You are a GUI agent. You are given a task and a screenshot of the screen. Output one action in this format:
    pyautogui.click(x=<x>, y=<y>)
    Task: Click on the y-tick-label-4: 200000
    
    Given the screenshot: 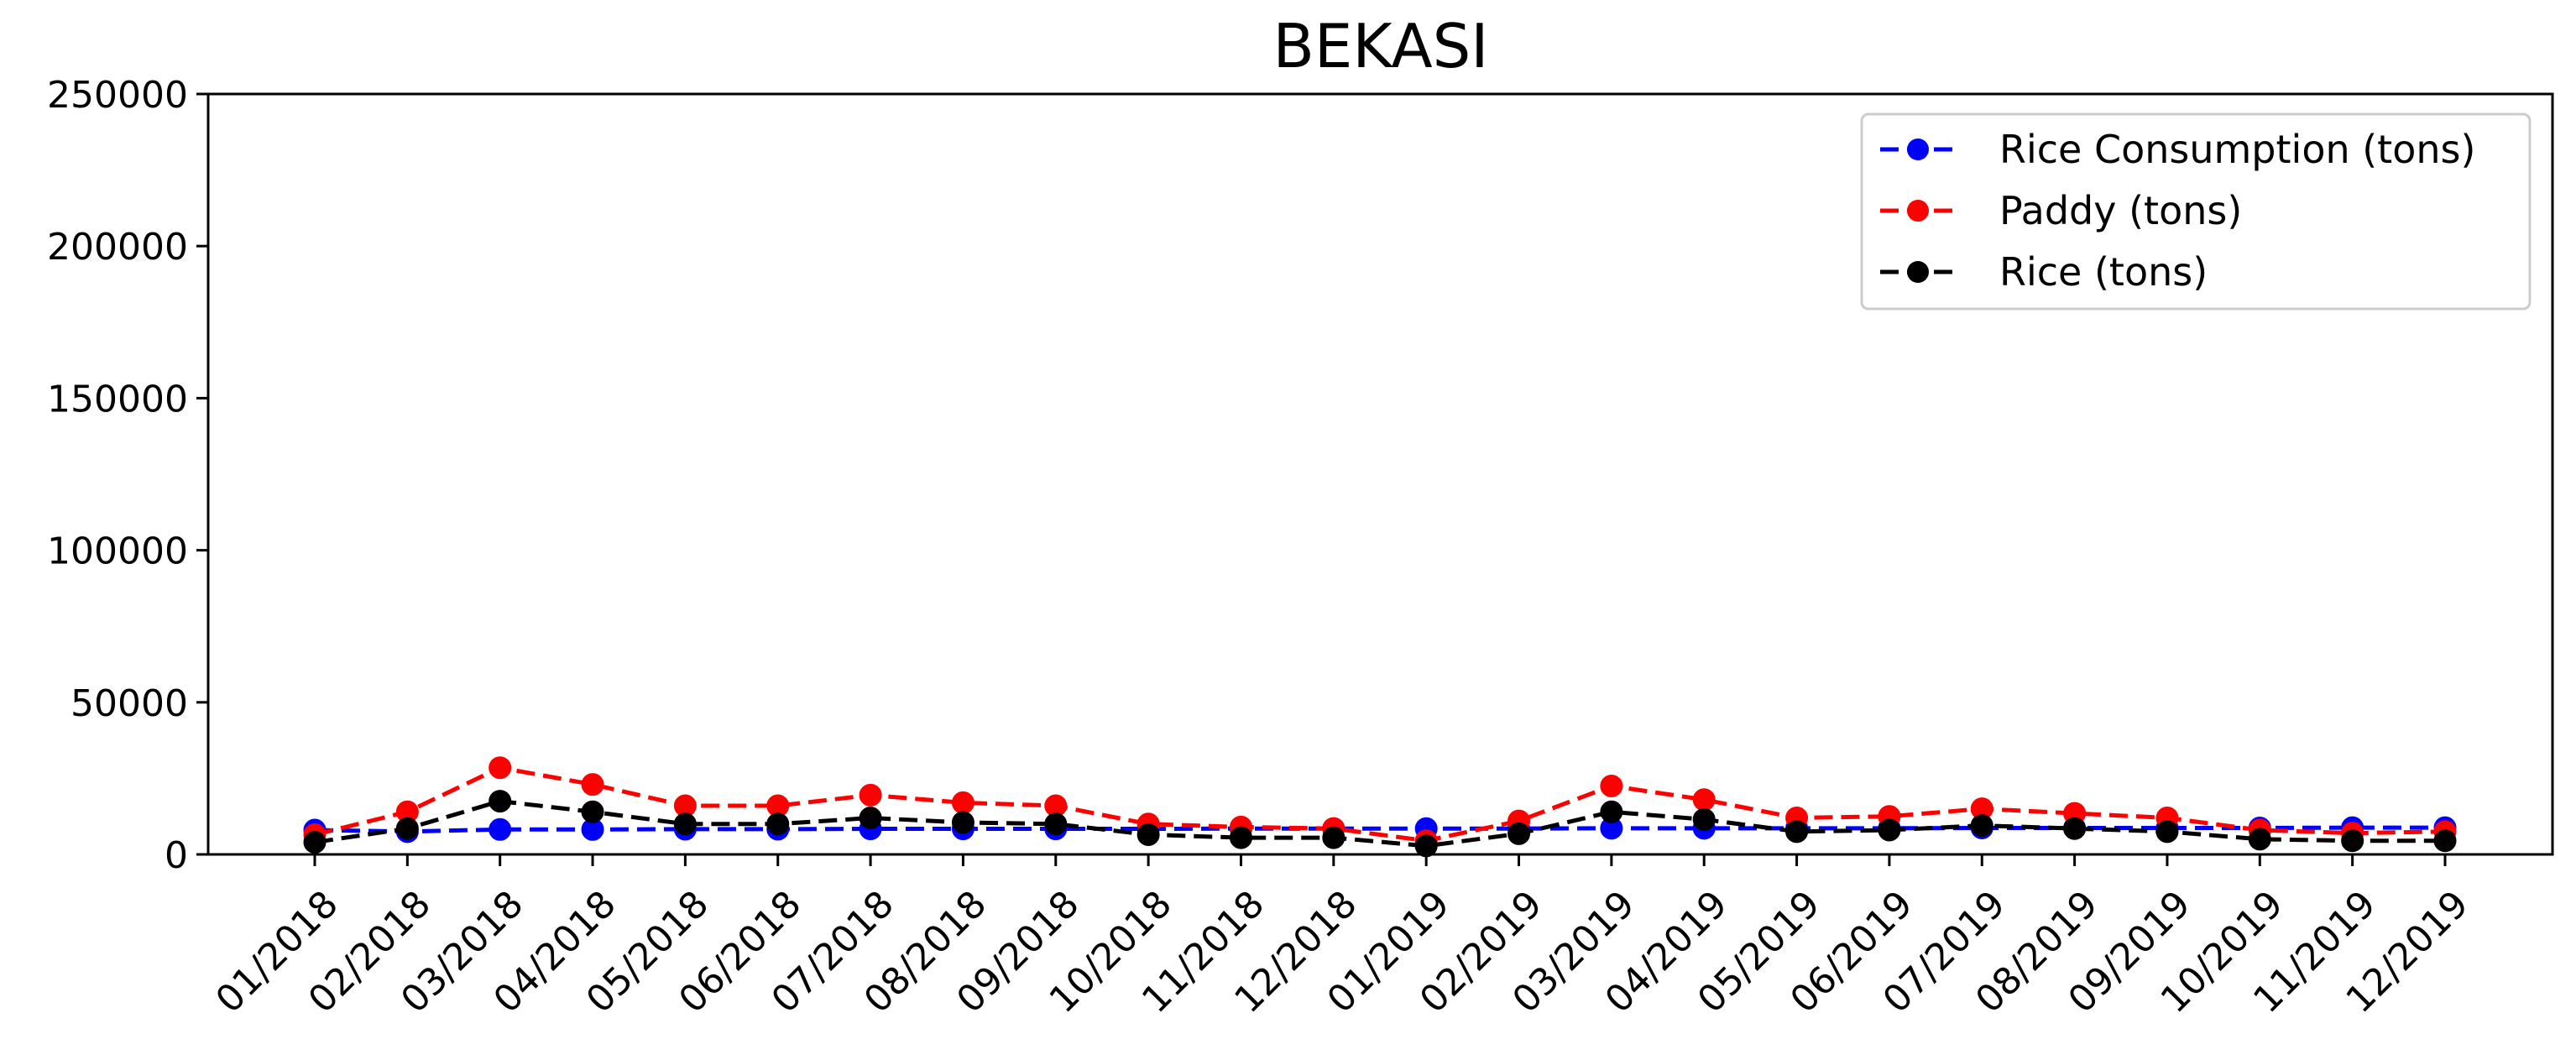 What is the action you would take?
    pyautogui.click(x=117, y=247)
    